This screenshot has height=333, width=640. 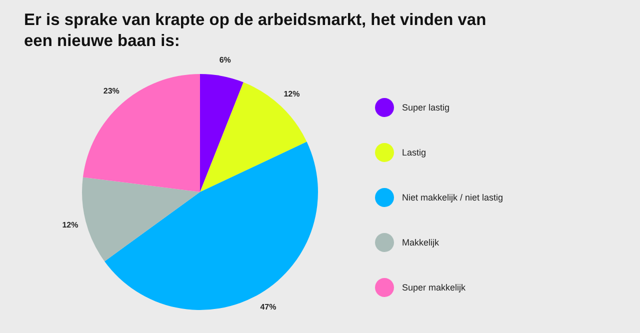 I want to click on legend-label: Lastig, so click(x=414, y=153).